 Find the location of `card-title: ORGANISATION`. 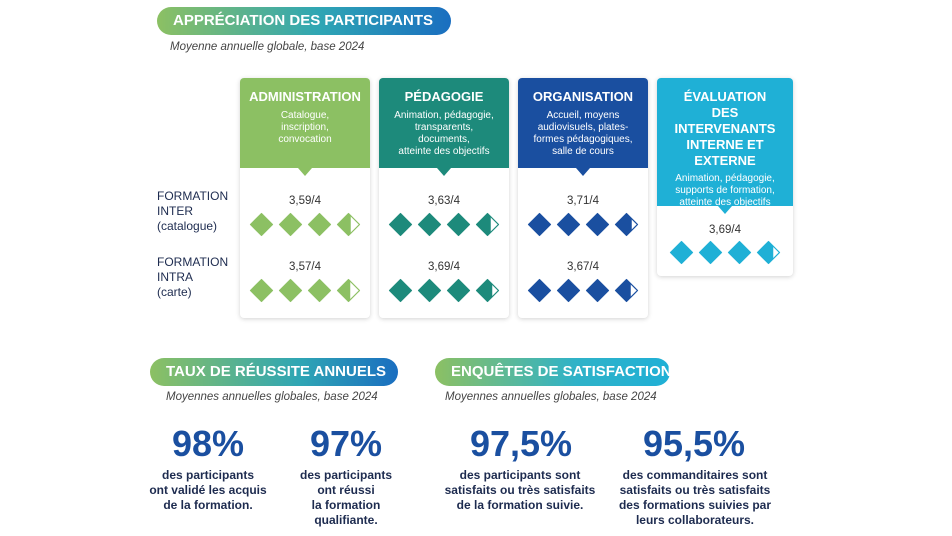

card-title: ORGANISATION is located at coordinates (583, 96).